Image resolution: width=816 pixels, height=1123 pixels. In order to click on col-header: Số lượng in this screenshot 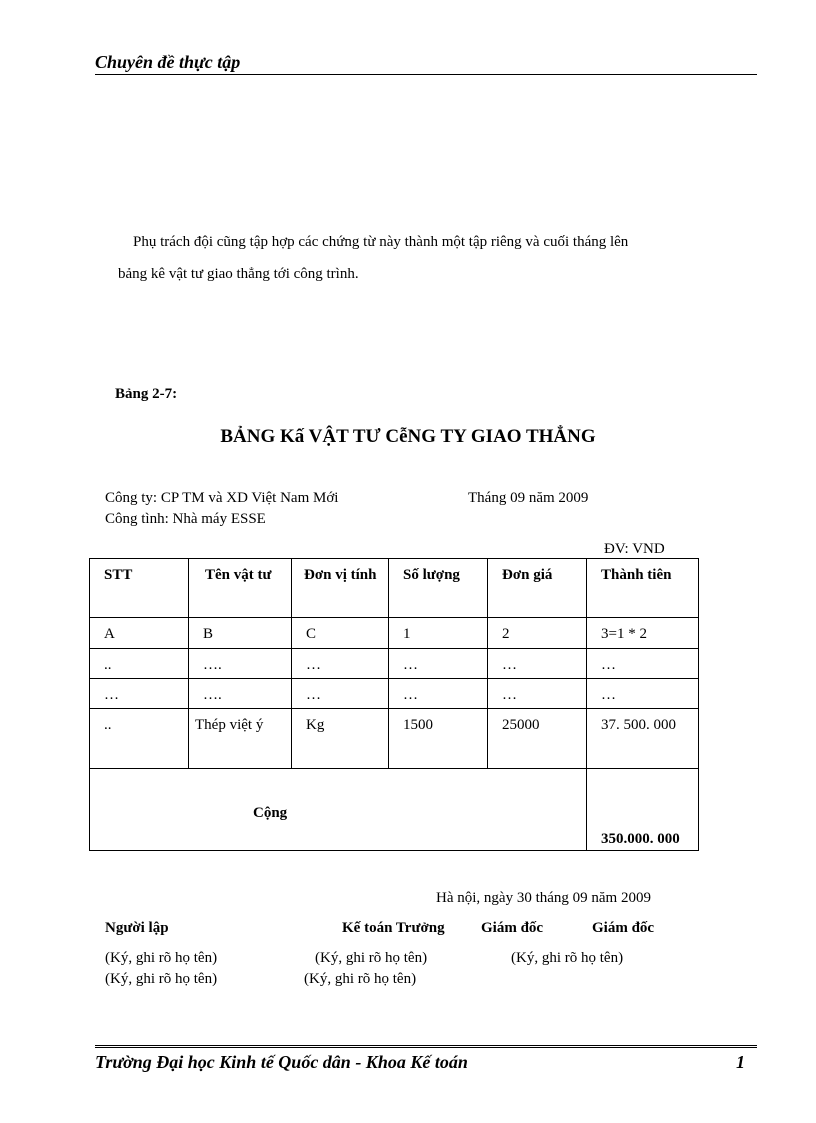, I will do `click(438, 588)`.